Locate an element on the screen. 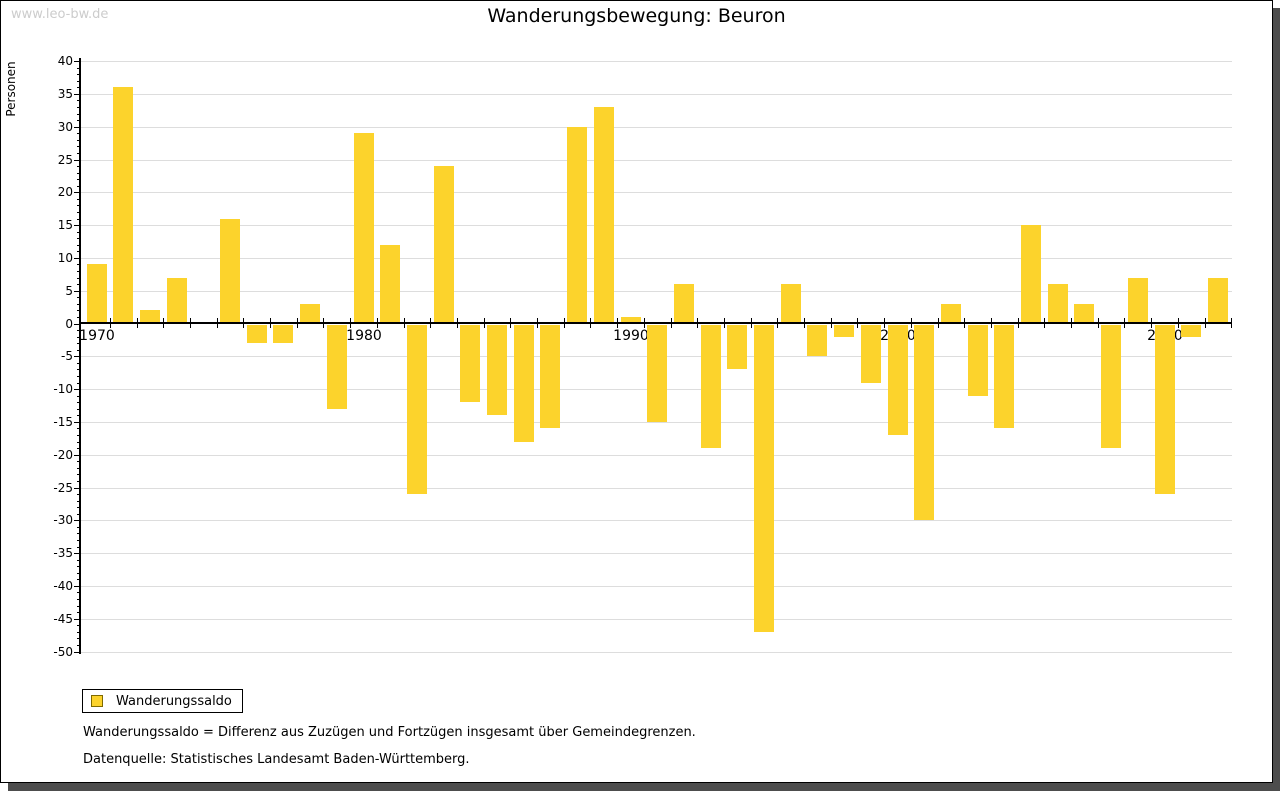 This screenshot has height=791, width=1280. y-major-tick--50 is located at coordinates (77, 652).